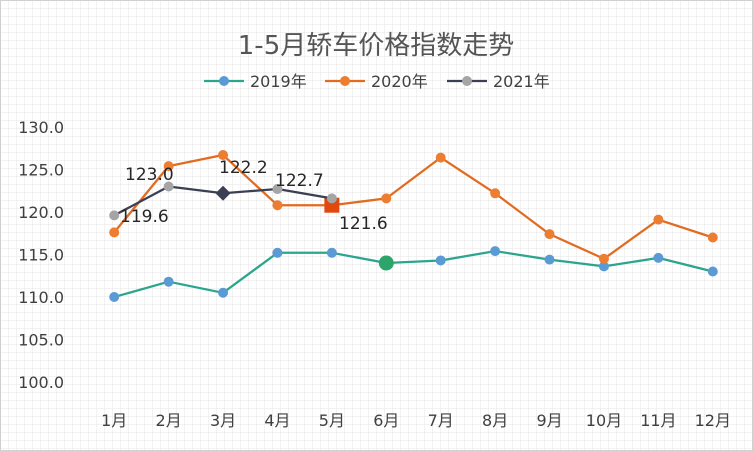  Describe the element at coordinates (399, 81) in the screenshot. I see `legend-label: 2020年` at that location.